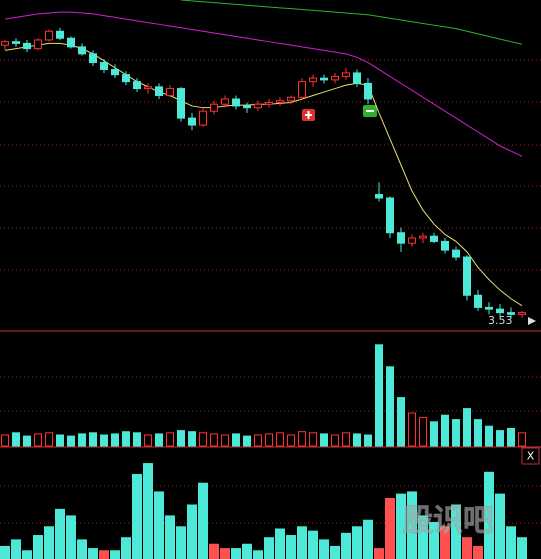 This screenshot has height=559, width=541. What do you see at coordinates (448, 521) in the screenshot?
I see `watermark: 股识吧` at bounding box center [448, 521].